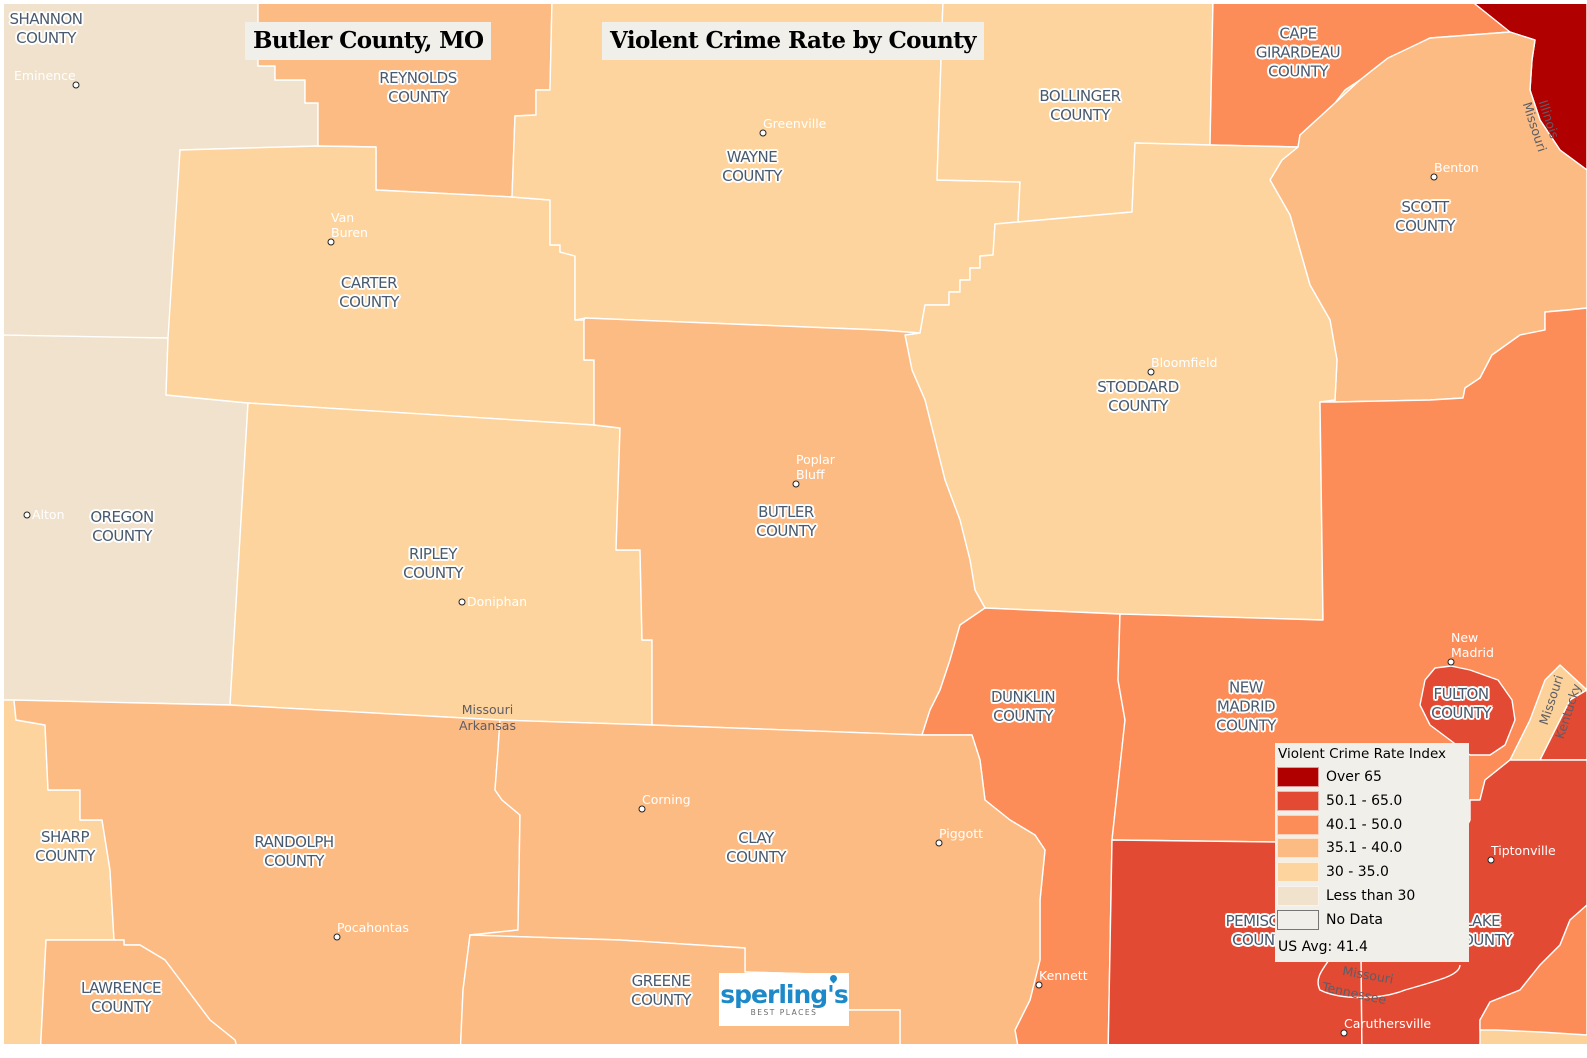 This screenshot has width=1587, height=1058. I want to click on location-title: Butler County, MO, so click(368, 41).